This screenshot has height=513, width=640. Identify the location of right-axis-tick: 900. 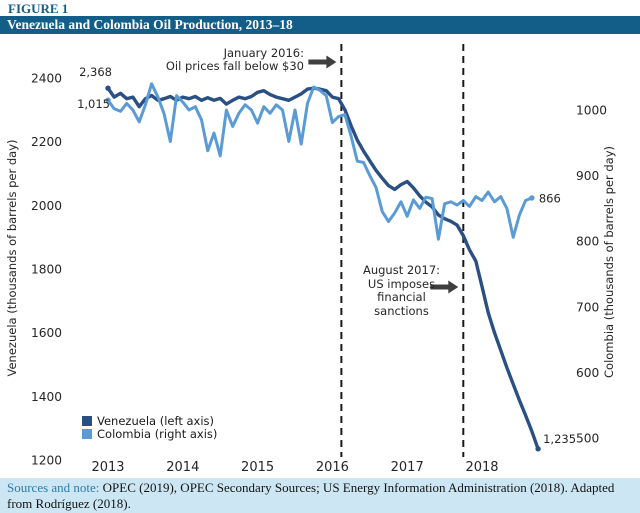
(587, 176).